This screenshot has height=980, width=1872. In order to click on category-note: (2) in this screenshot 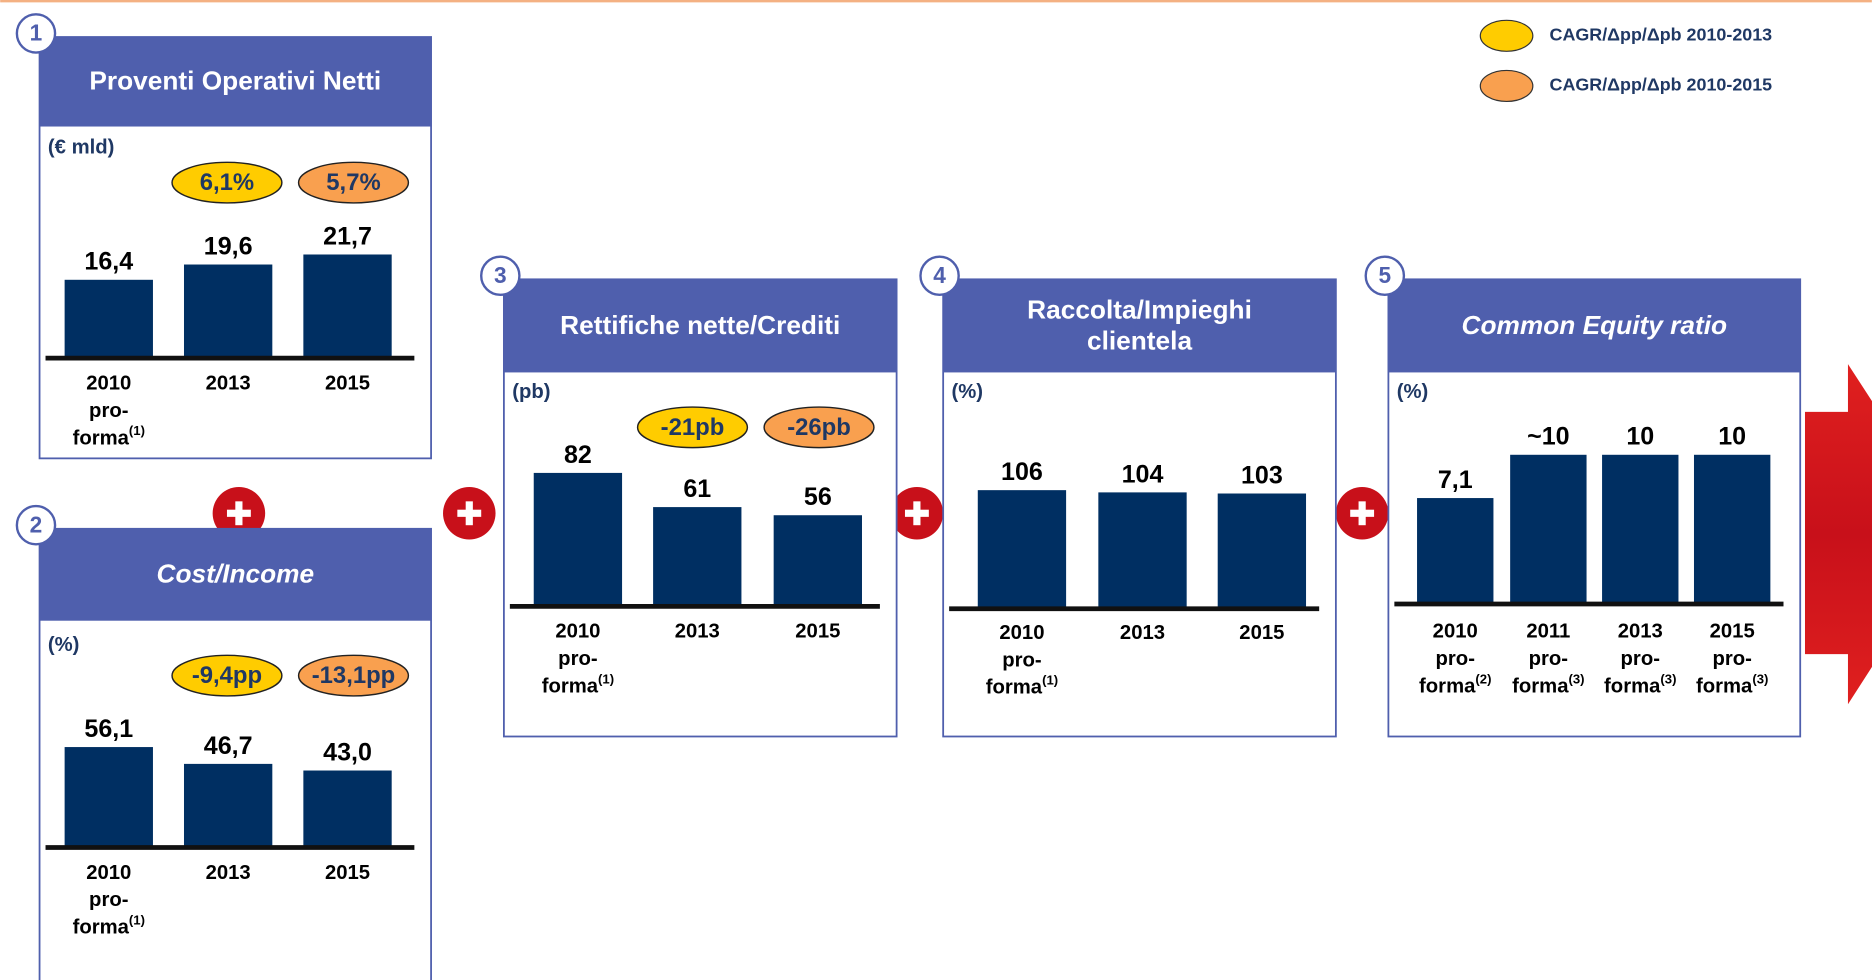, I will do `click(1483, 679)`.